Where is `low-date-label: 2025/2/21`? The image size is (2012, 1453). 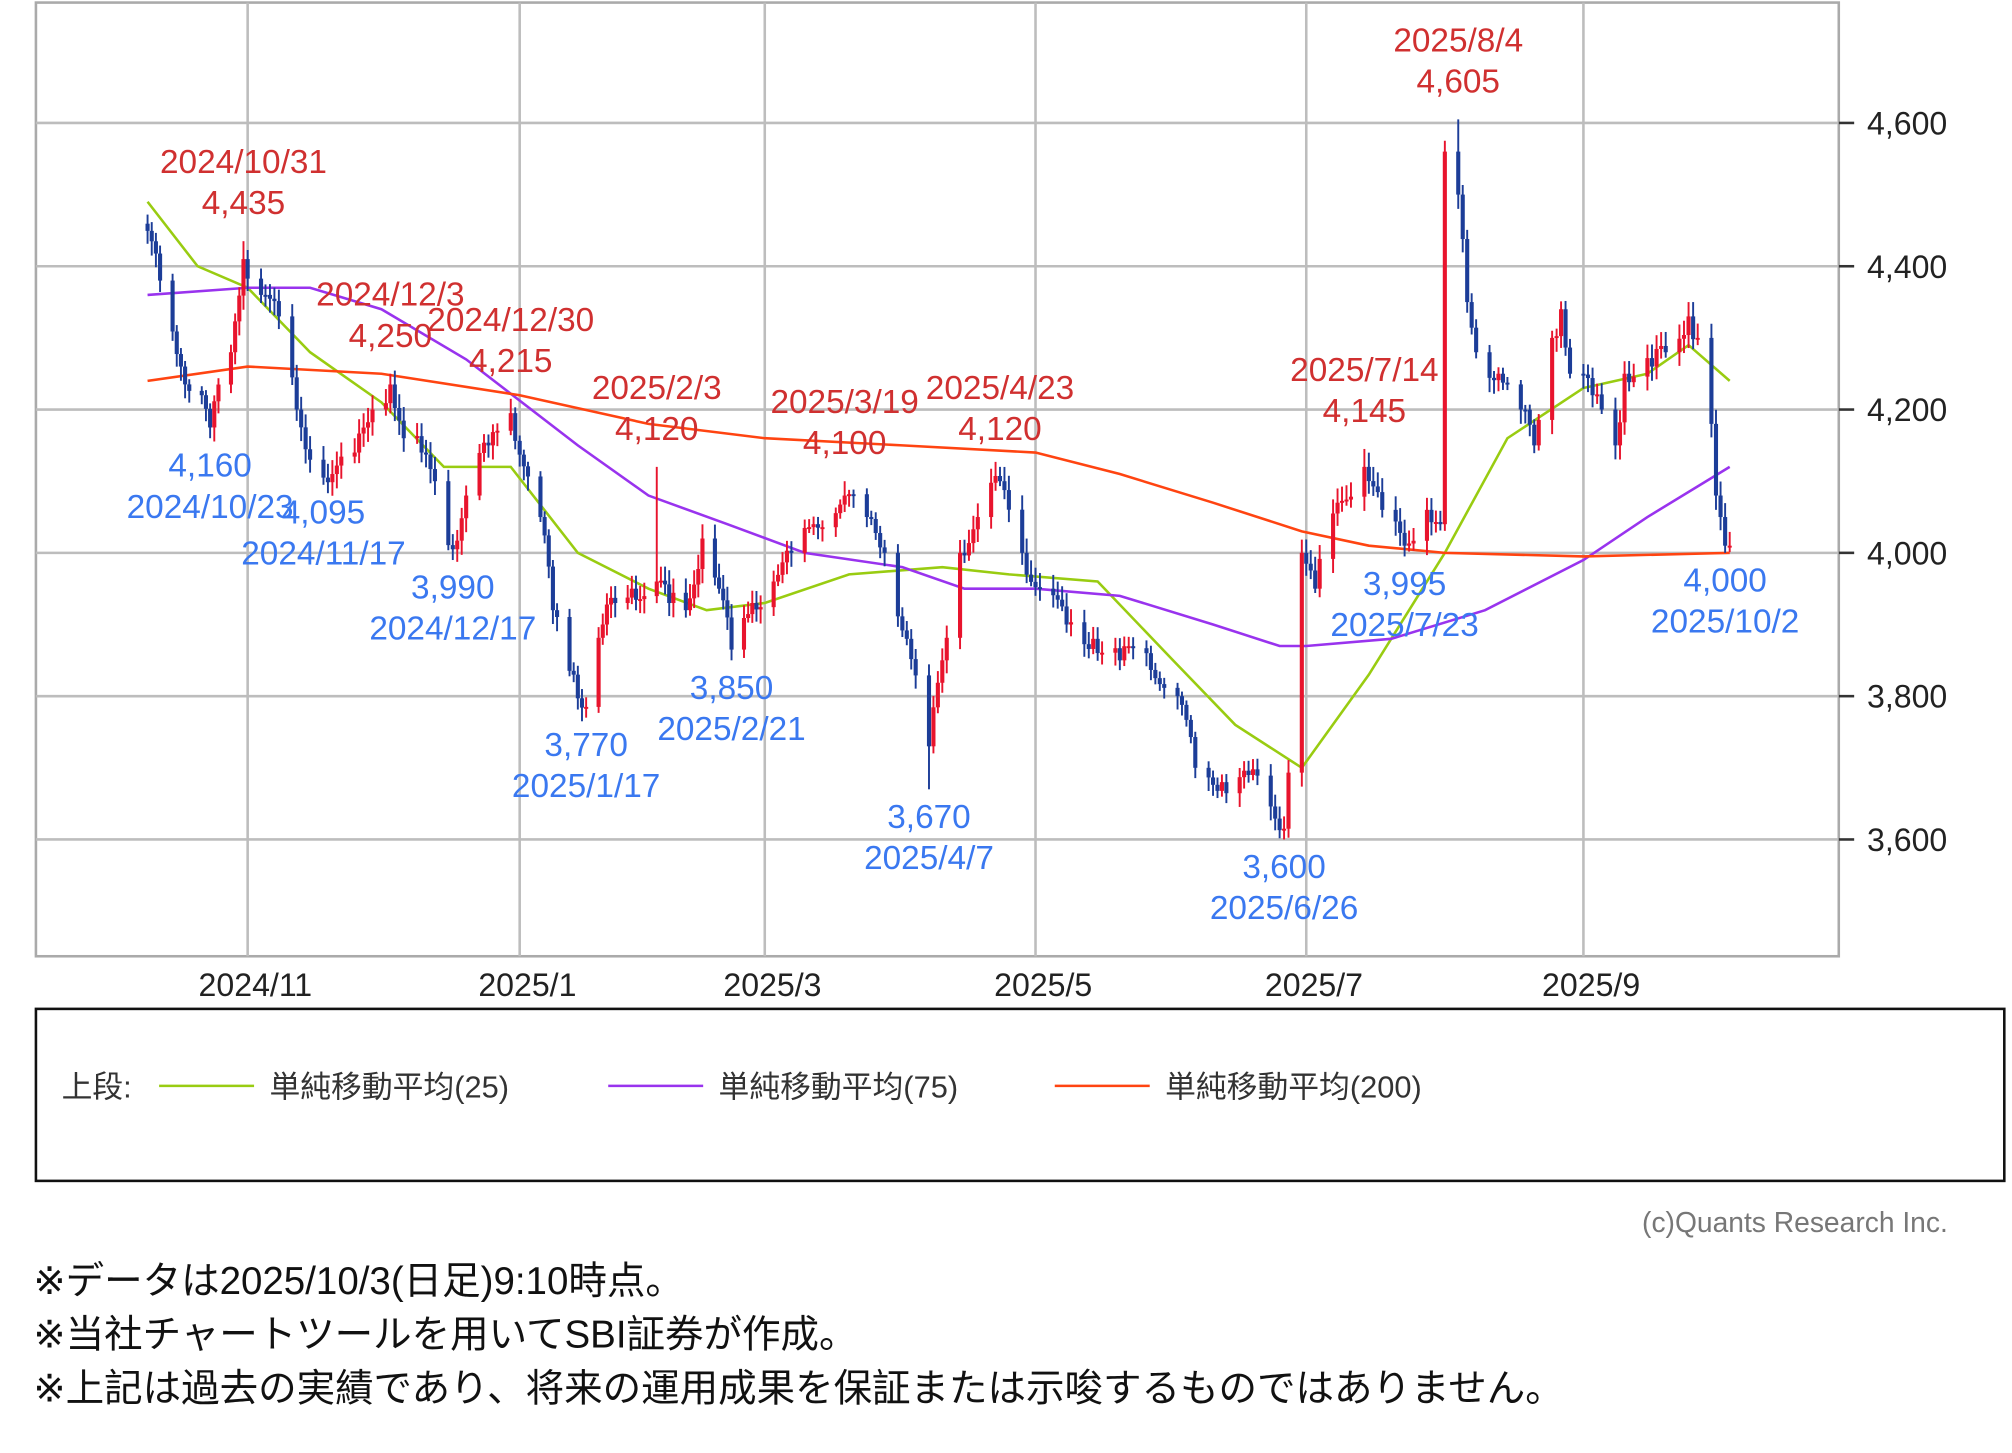 low-date-label: 2025/2/21 is located at coordinates (731, 729).